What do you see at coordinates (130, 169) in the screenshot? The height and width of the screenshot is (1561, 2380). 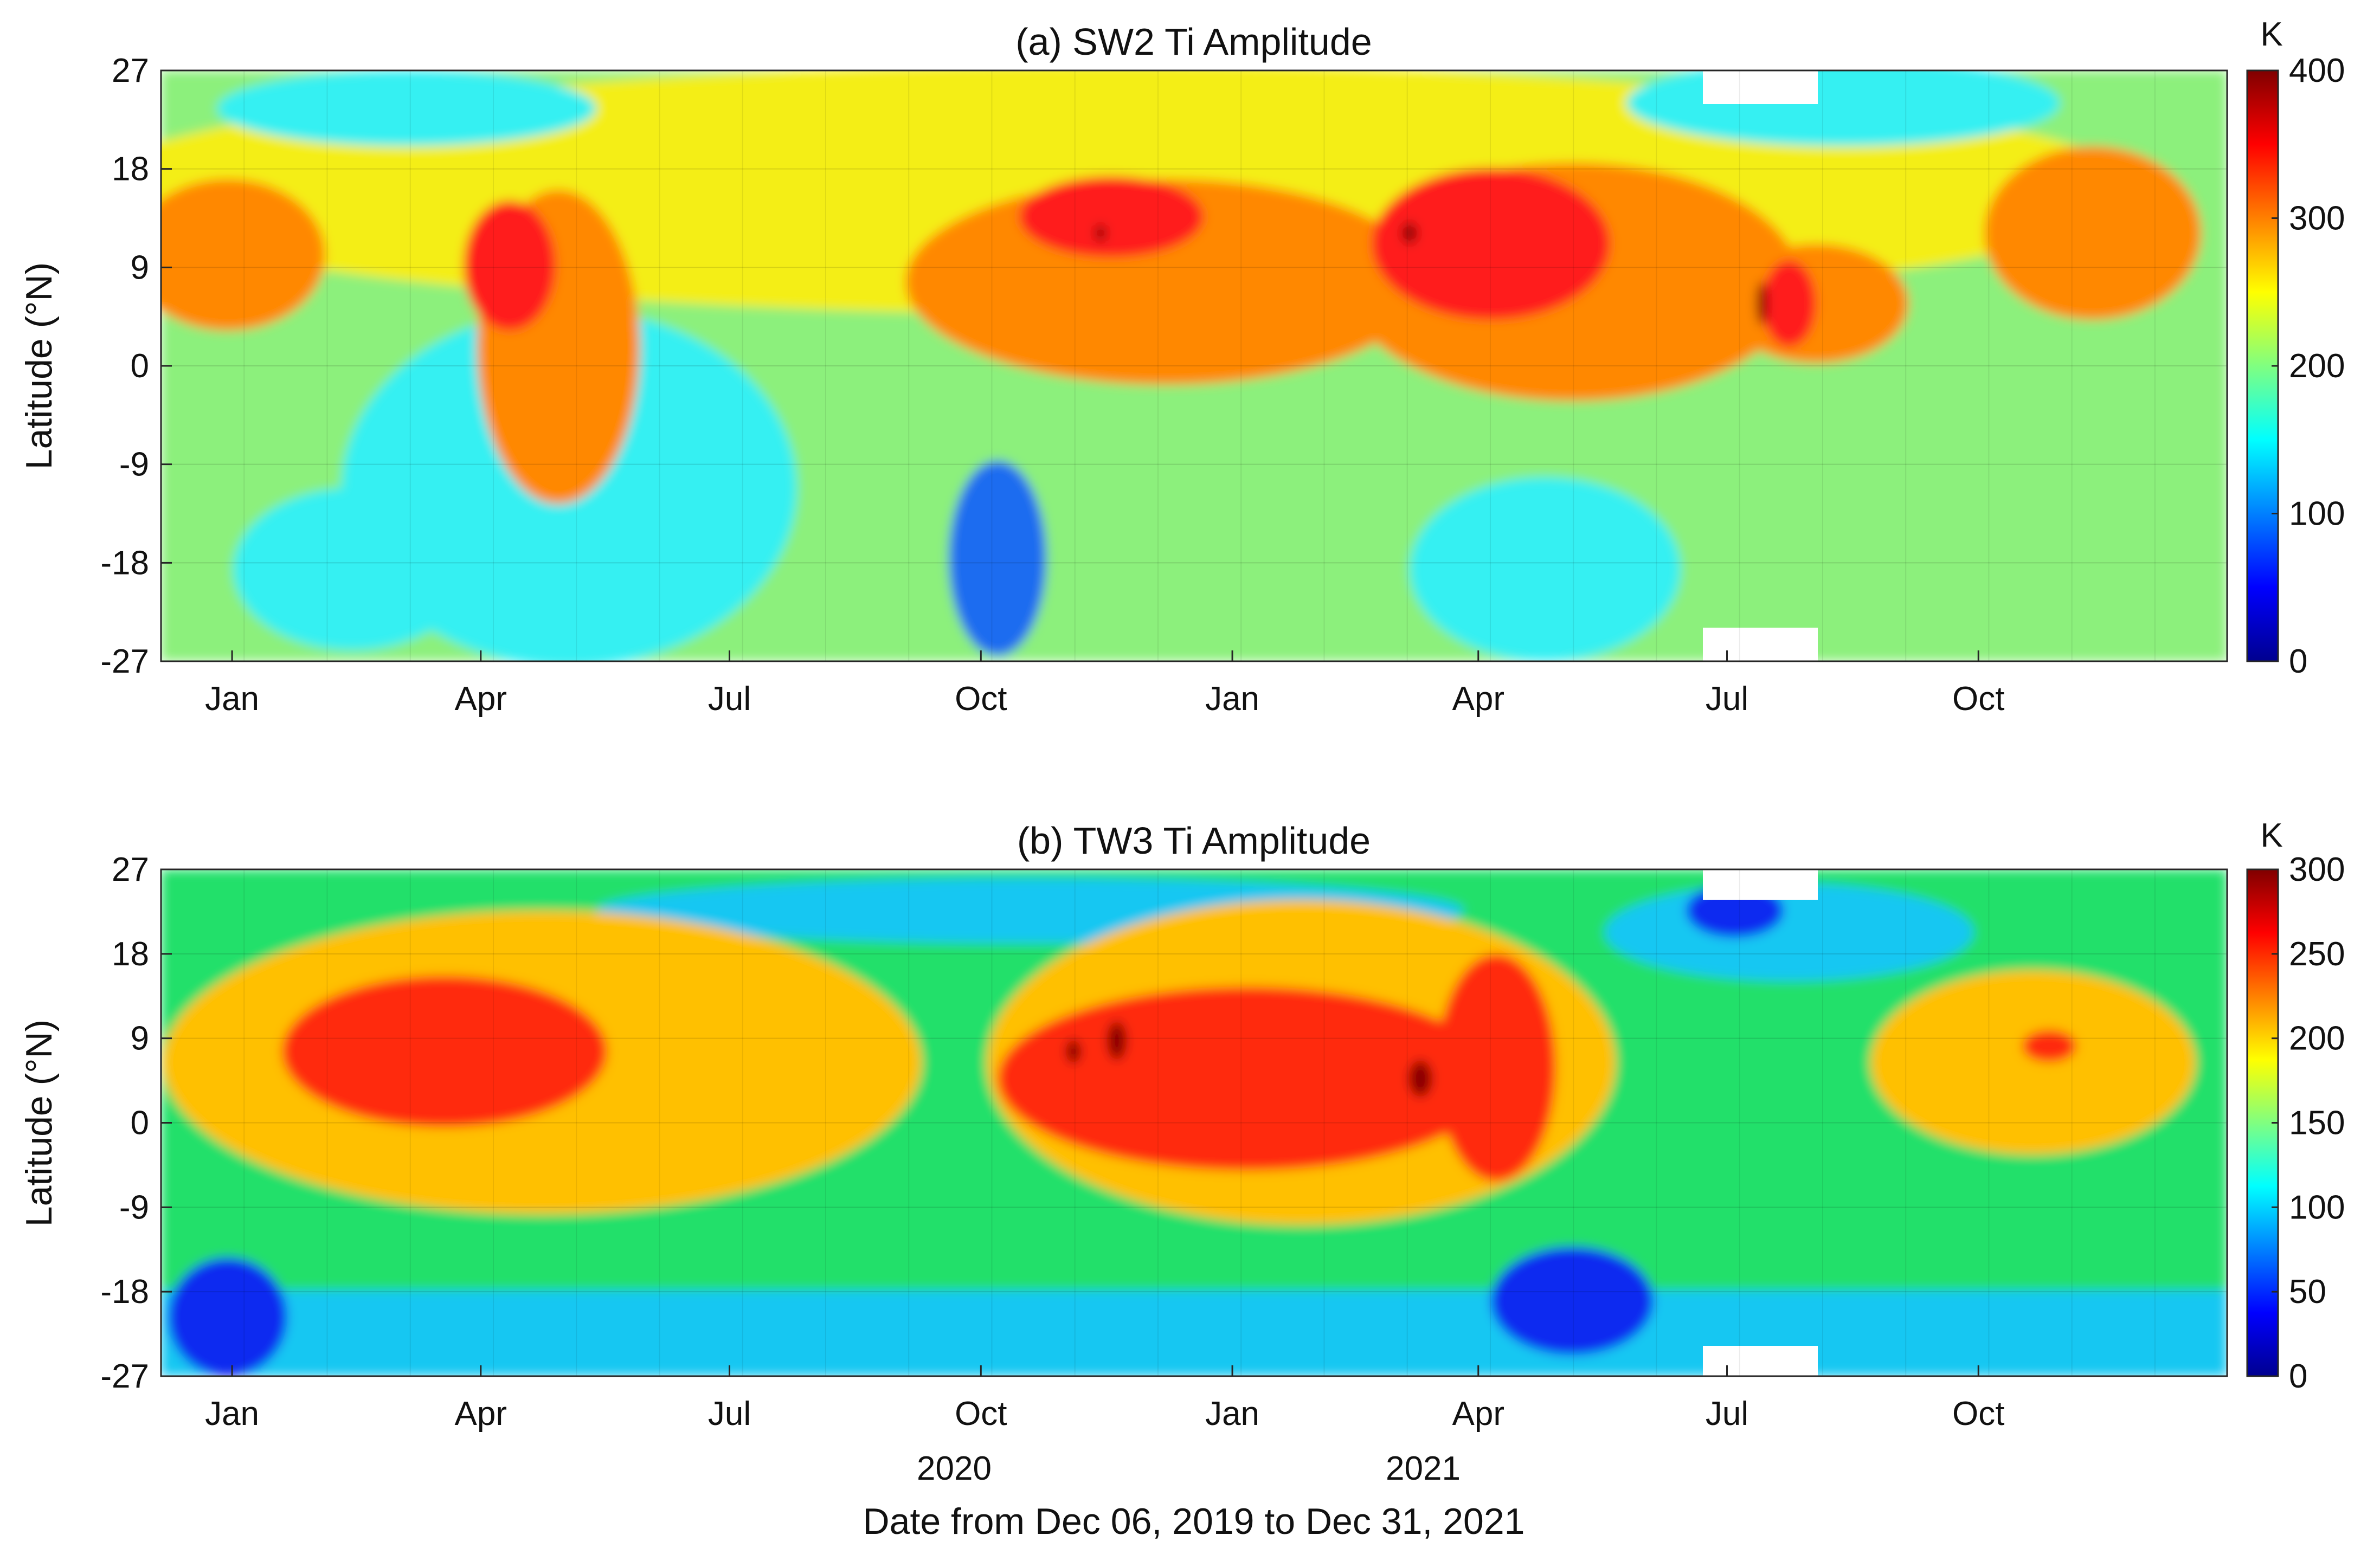 I see `panel-a-ytick-label: 18` at bounding box center [130, 169].